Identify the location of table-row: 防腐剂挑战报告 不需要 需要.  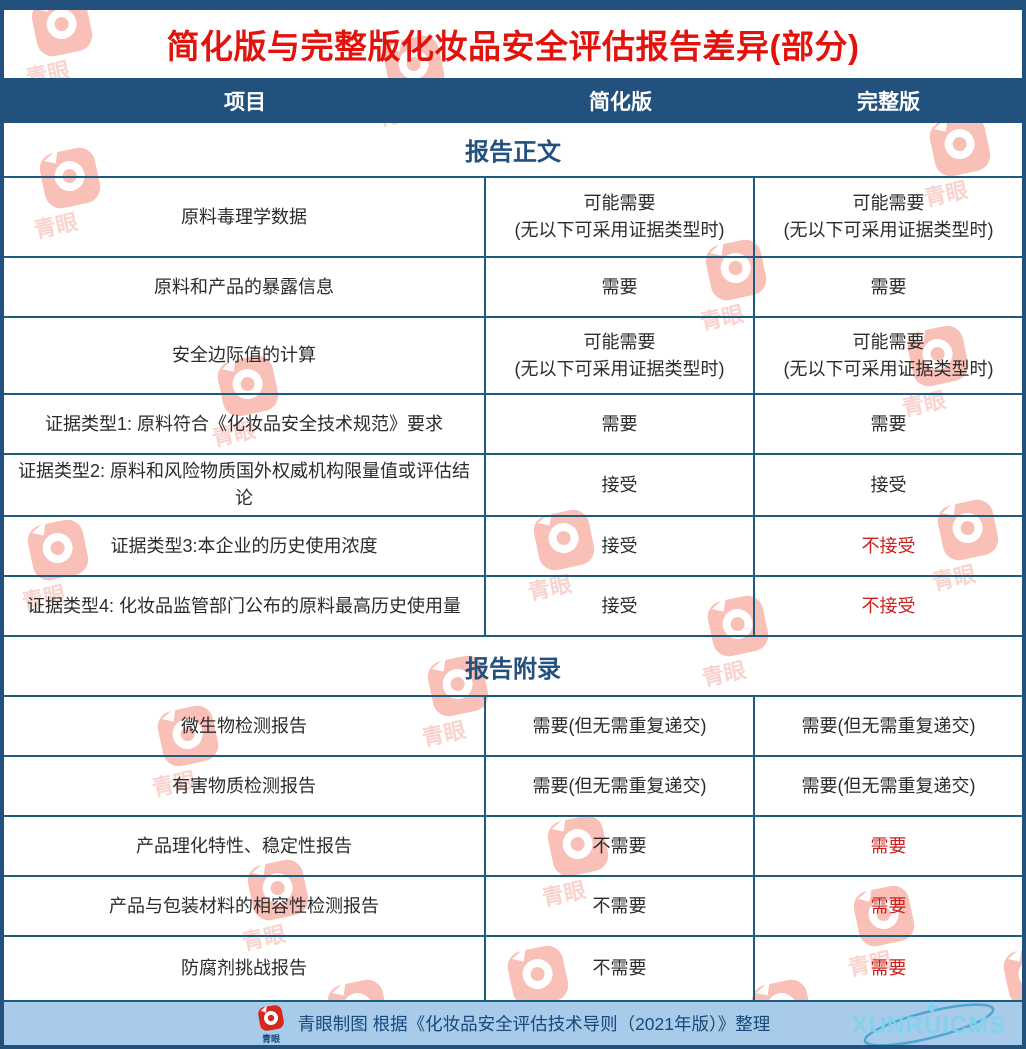
(513, 969).